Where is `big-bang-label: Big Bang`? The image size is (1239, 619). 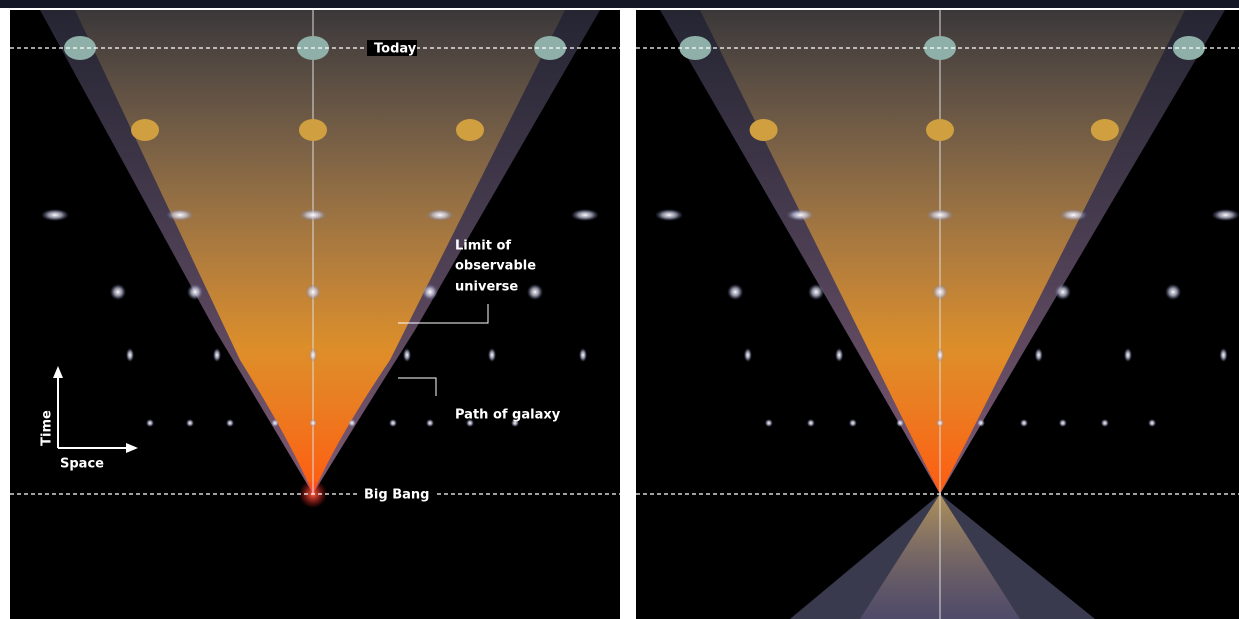
big-bang-label: Big Bang is located at coordinates (396, 495).